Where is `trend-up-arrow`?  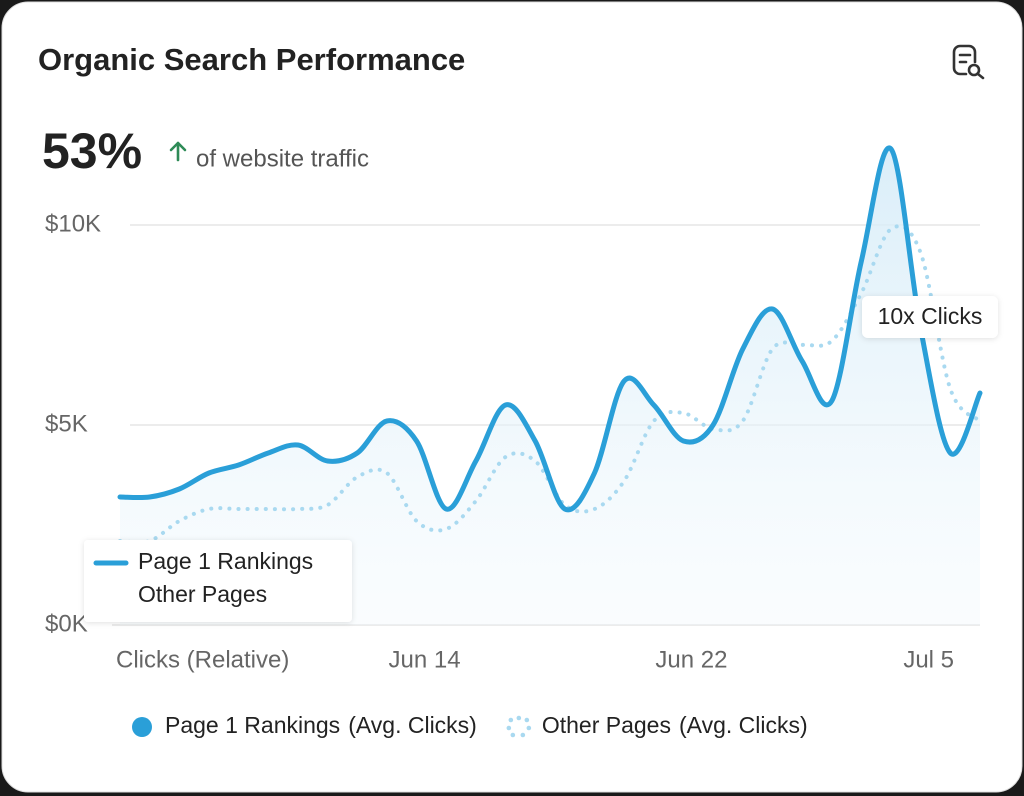
trend-up-arrow is located at coordinates (178, 151).